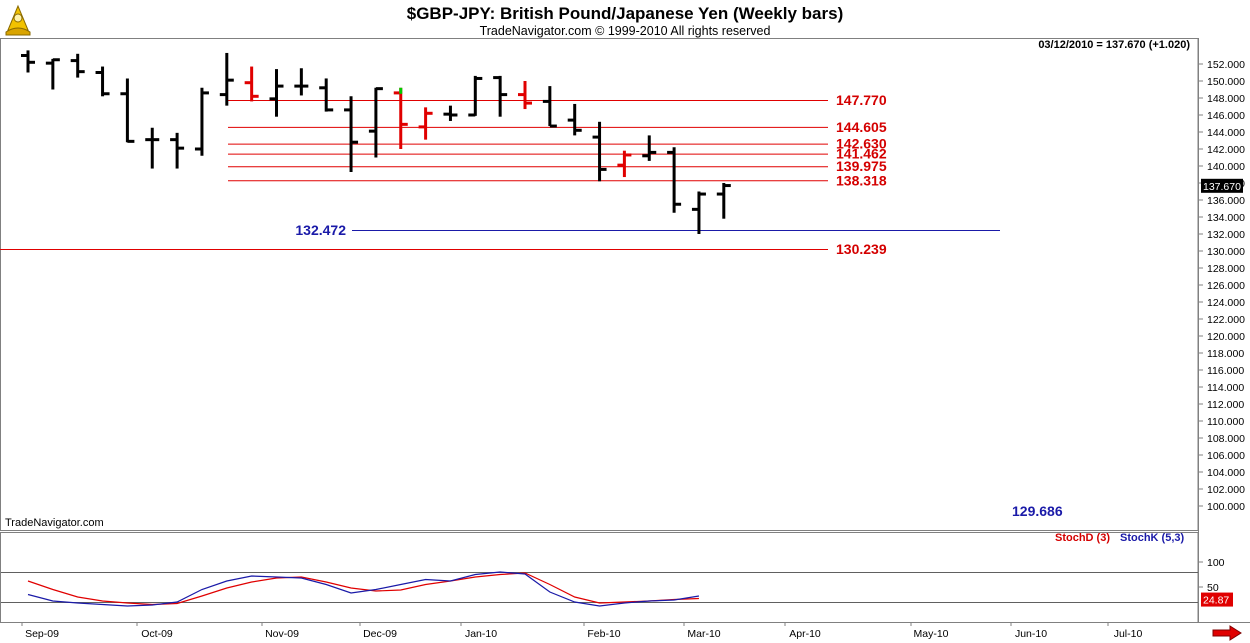 This screenshot has width=1250, height=643. Describe the element at coordinates (1226, 252) in the screenshot. I see `y-tick-label: 130.000` at that location.